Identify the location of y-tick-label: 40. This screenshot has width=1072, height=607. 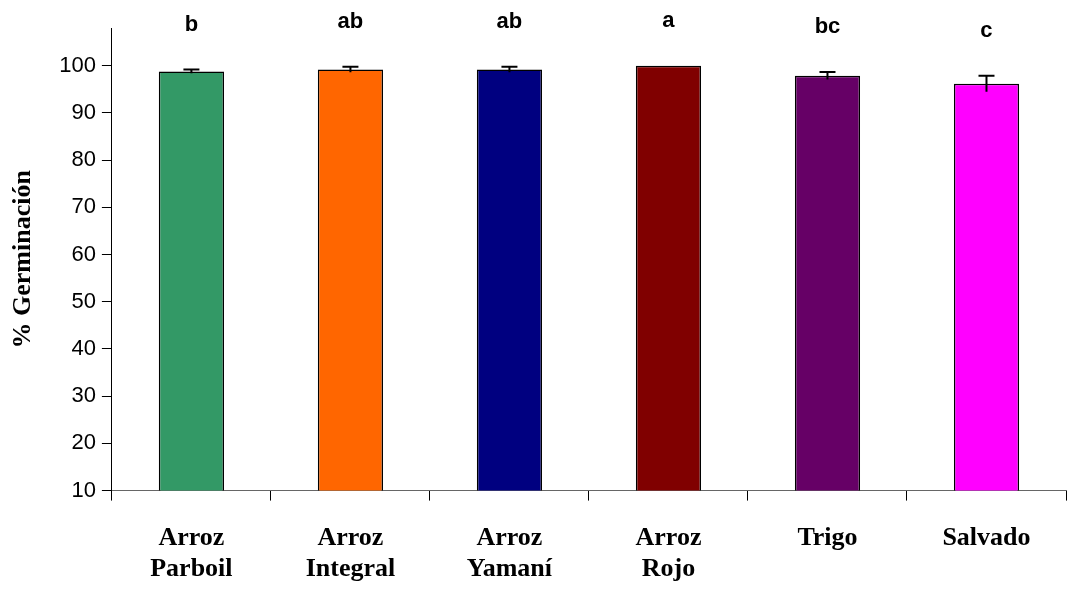
(83, 348).